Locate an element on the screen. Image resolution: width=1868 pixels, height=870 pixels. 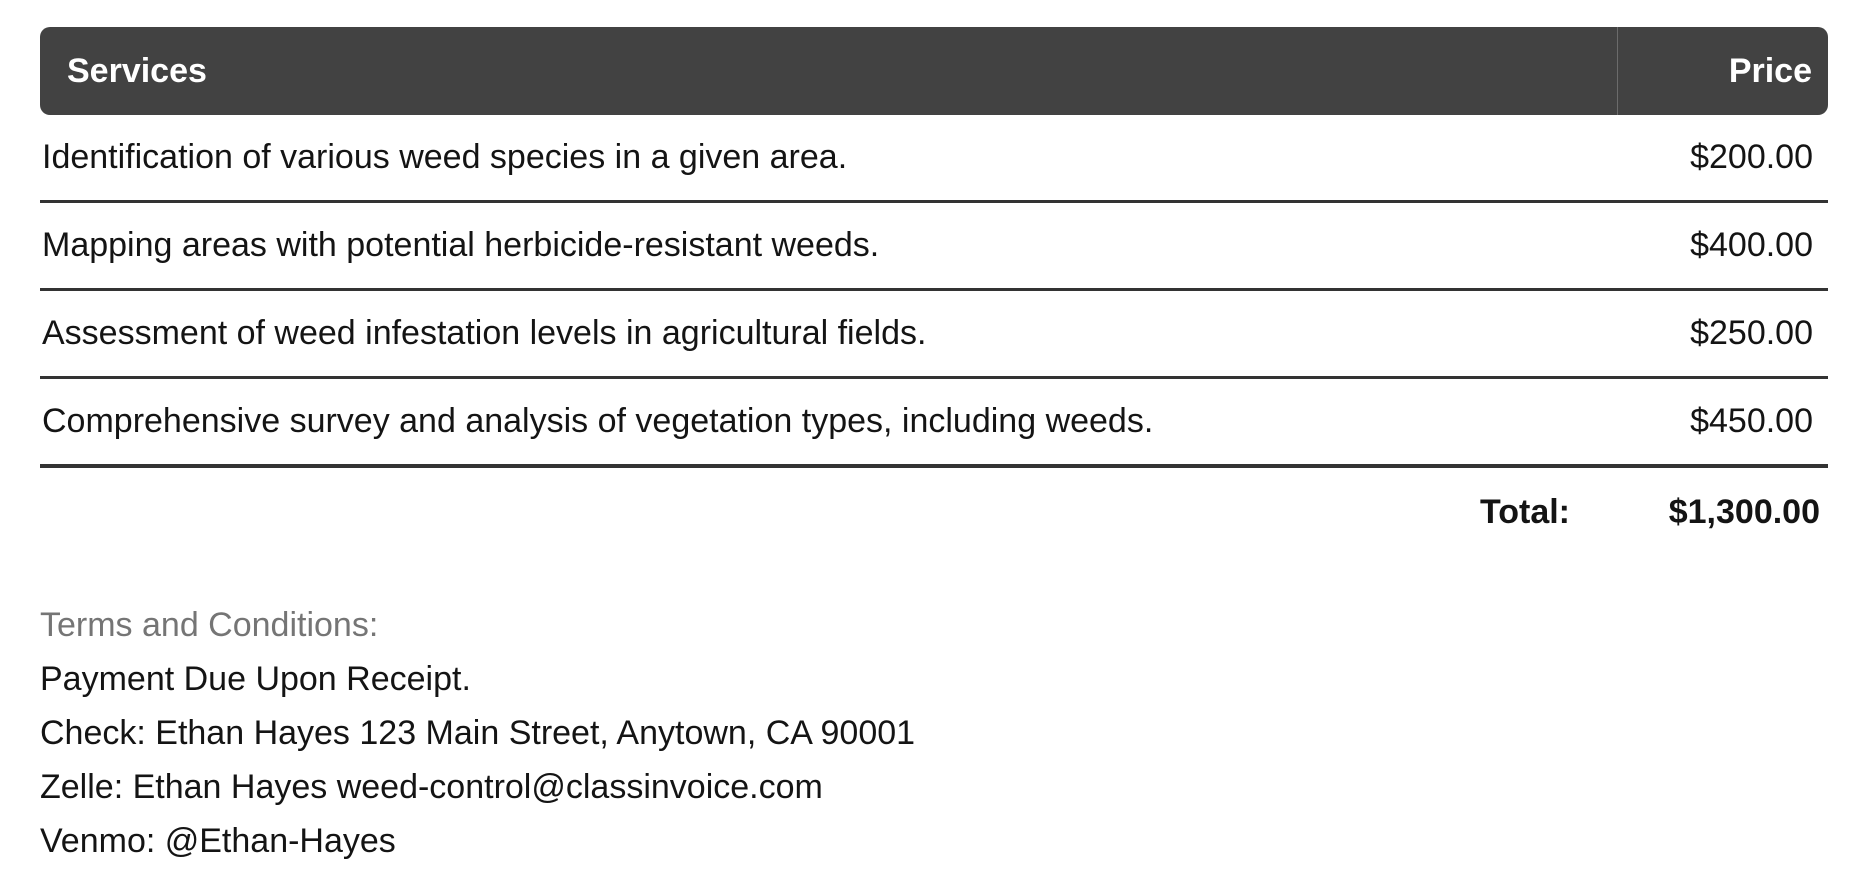
service-price: $200.00 is located at coordinates (1751, 157).